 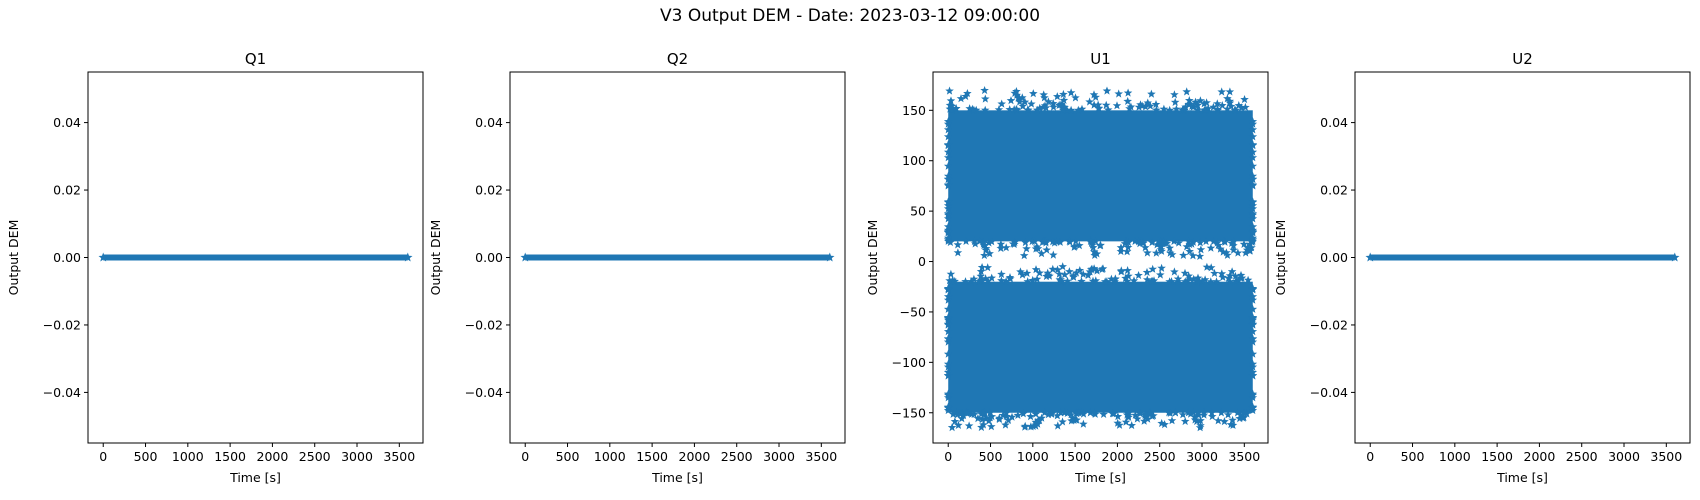 What do you see at coordinates (914, 110) in the screenshot?
I see `y-tick-label: 150` at bounding box center [914, 110].